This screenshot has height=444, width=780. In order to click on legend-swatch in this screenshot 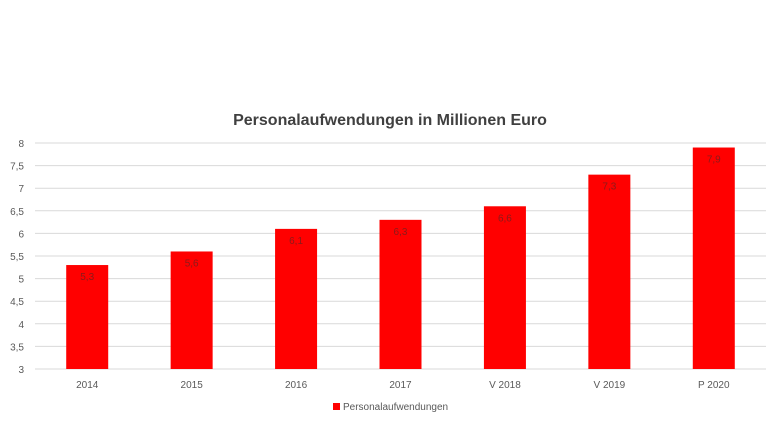, I will do `click(336, 406)`.